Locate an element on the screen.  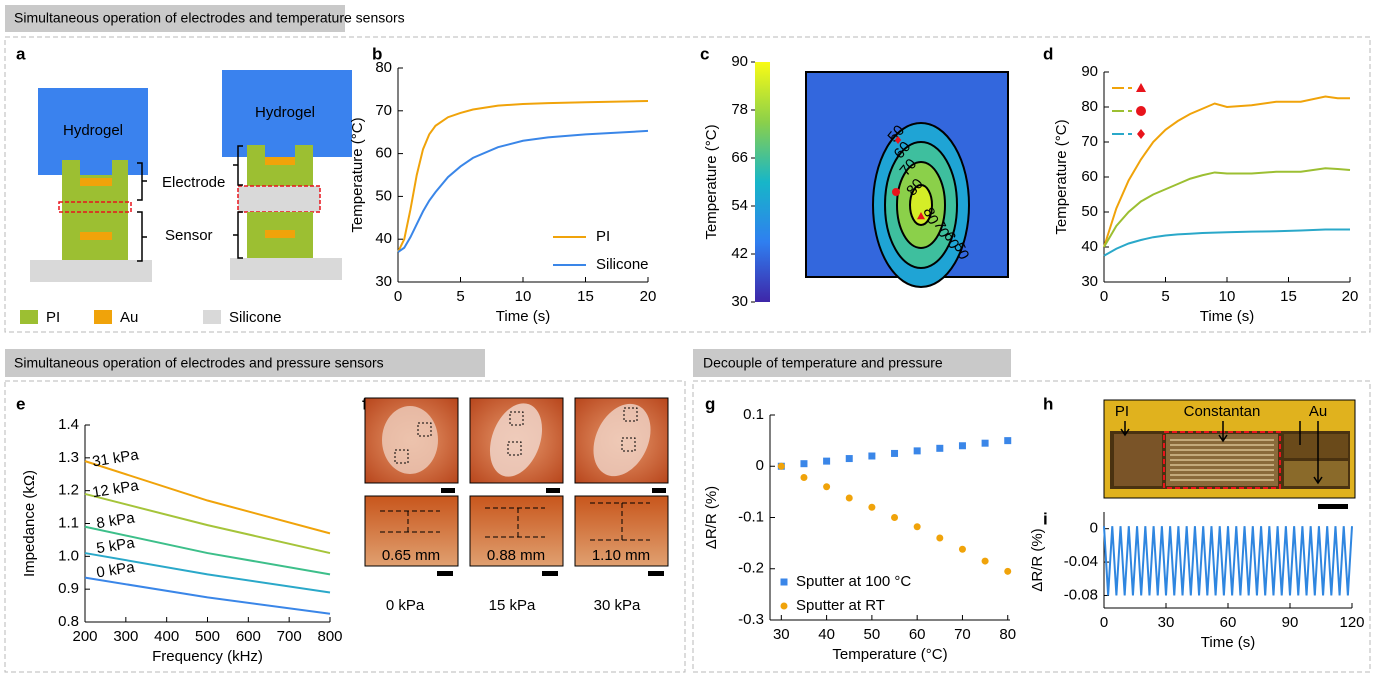
thickness-marker is located at coordinates (515, 522).